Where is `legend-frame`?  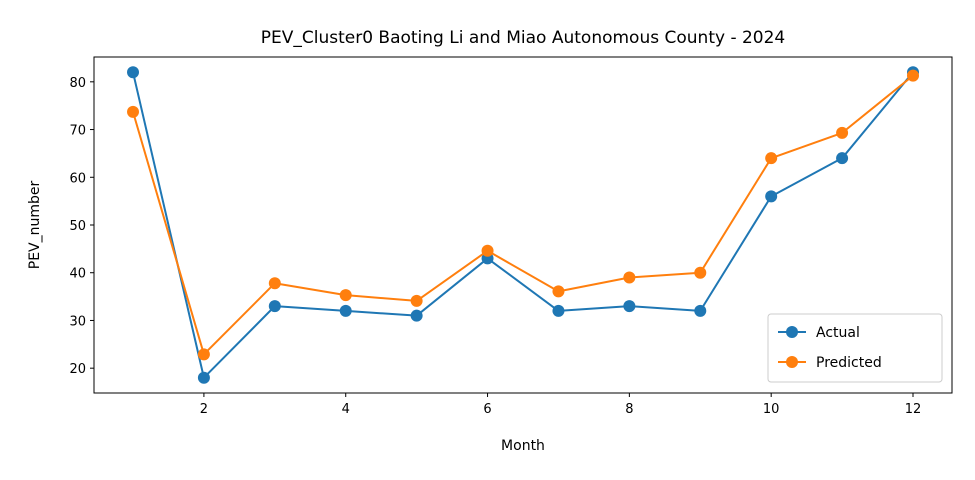 legend-frame is located at coordinates (855, 348).